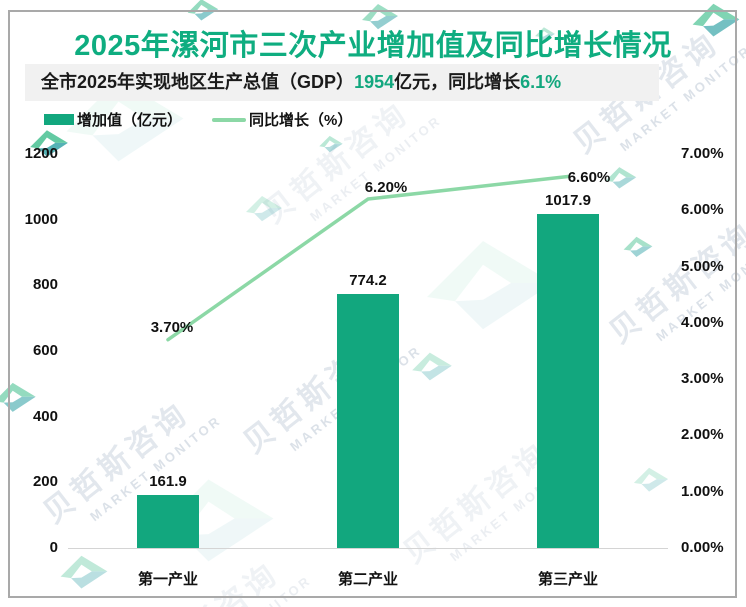 The height and width of the screenshot is (607, 746). What do you see at coordinates (172, 327) in the screenshot?
I see `line-value-label: 3.70%` at bounding box center [172, 327].